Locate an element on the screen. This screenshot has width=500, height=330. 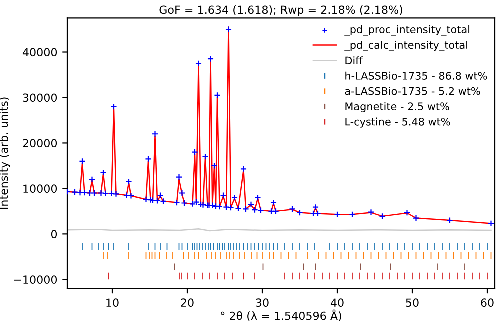
x-axis-title: ° 2θ (λ = 1.540596 Å) is located at coordinates (281, 316).